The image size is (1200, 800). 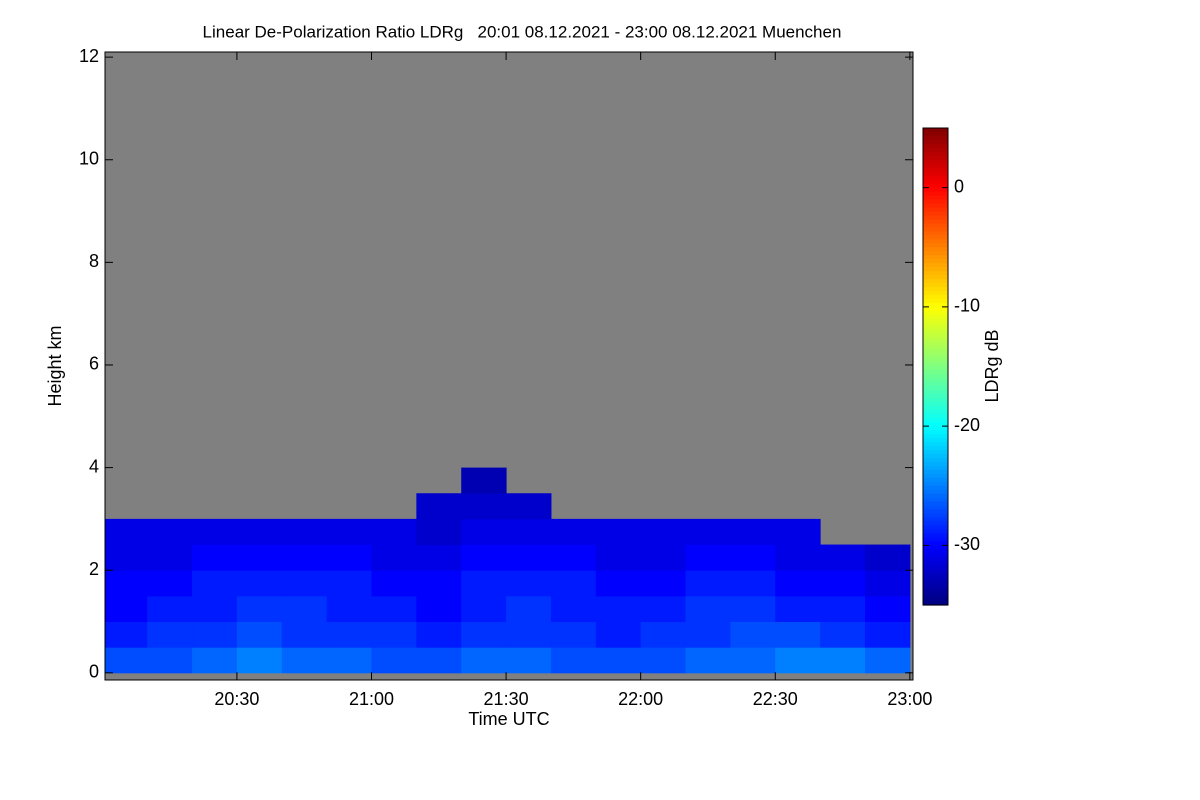 What do you see at coordinates (959, 186) in the screenshot?
I see `colorbar-tick-label: 0` at bounding box center [959, 186].